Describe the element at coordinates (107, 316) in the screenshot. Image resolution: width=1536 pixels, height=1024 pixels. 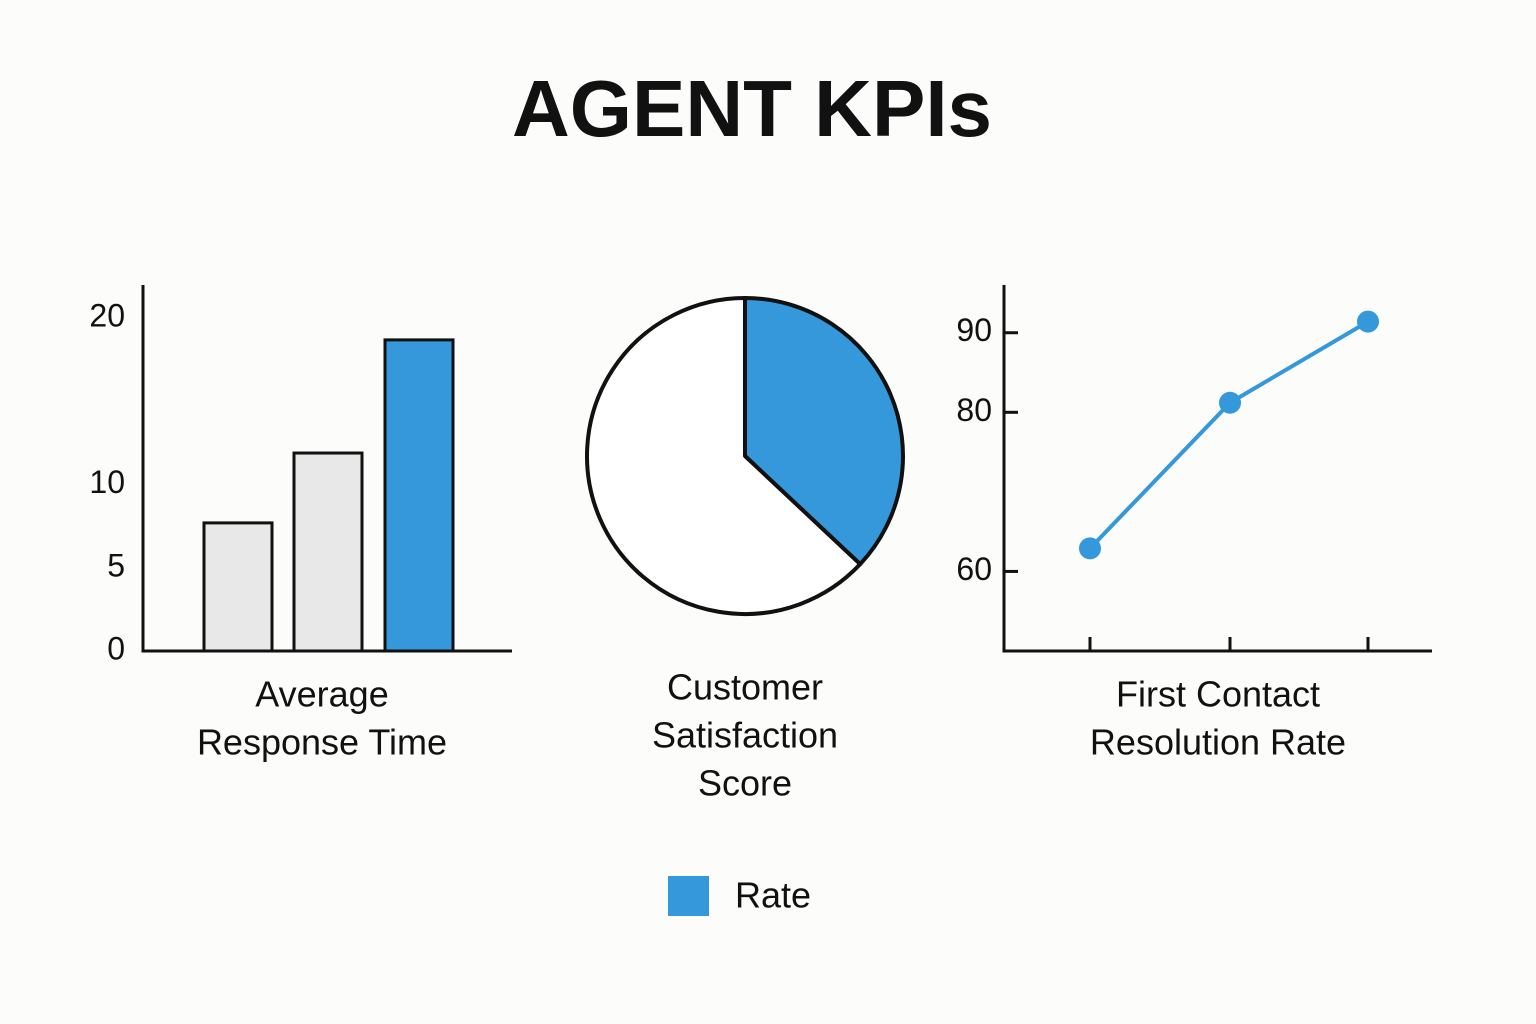
I see `y-tick-label: 20` at that location.